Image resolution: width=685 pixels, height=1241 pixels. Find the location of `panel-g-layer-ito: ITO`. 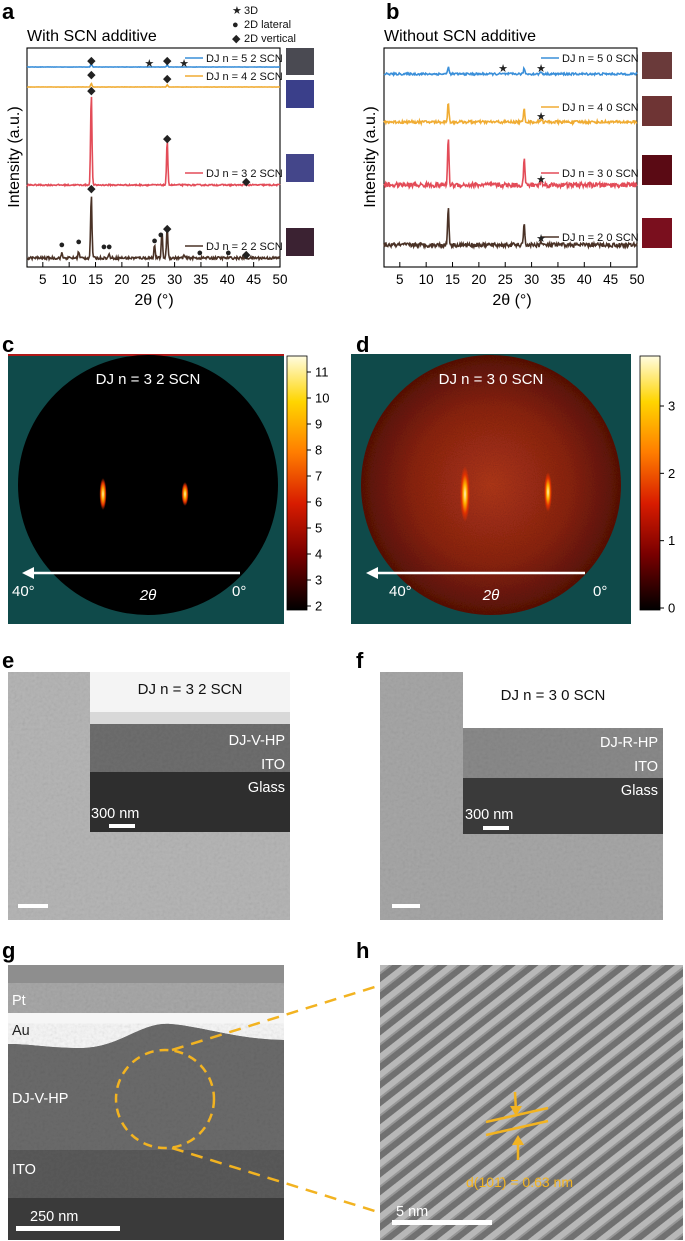

panel-g-layer-ito: ITO is located at coordinates (24, 1170).